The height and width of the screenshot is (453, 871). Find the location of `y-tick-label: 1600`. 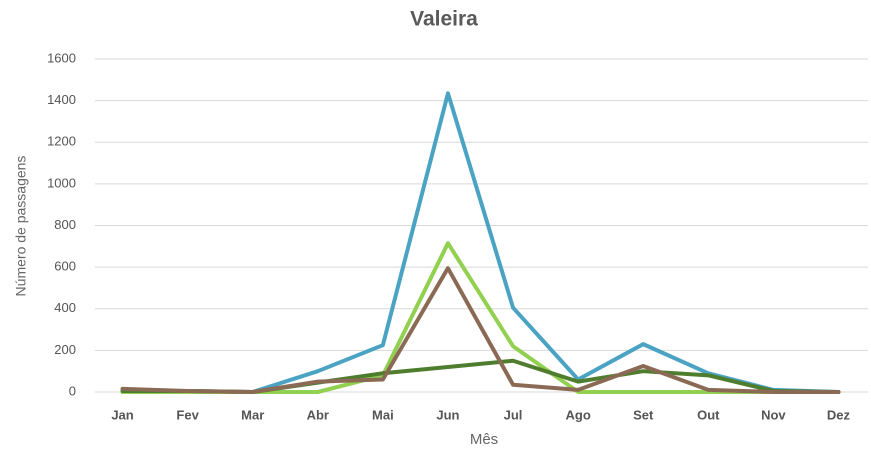

y-tick-label: 1600 is located at coordinates (61, 57).